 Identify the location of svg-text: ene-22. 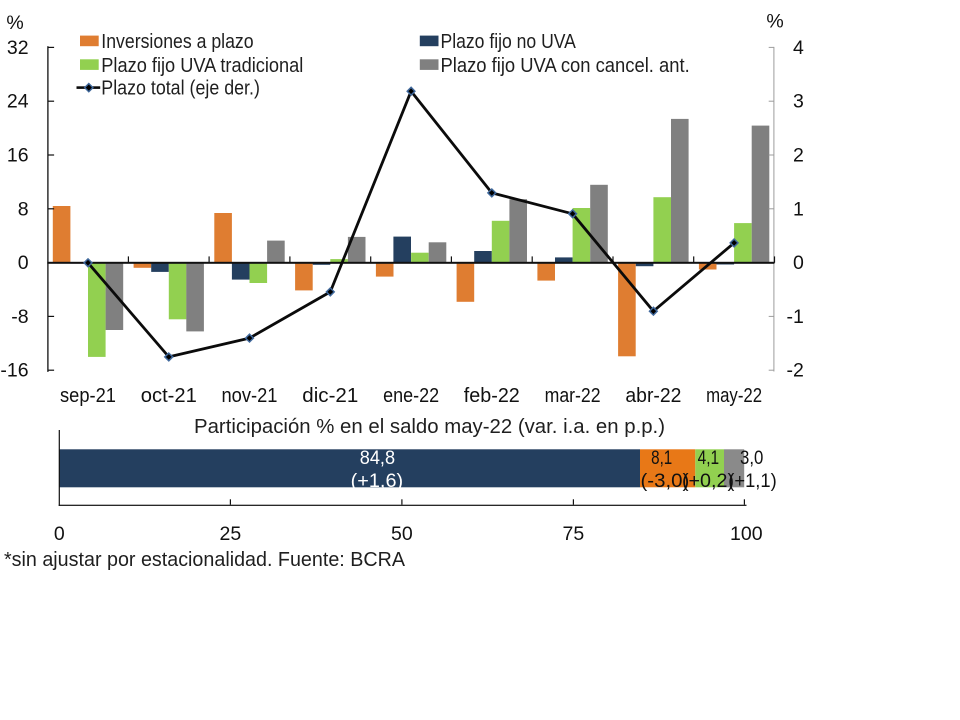
(411, 396).